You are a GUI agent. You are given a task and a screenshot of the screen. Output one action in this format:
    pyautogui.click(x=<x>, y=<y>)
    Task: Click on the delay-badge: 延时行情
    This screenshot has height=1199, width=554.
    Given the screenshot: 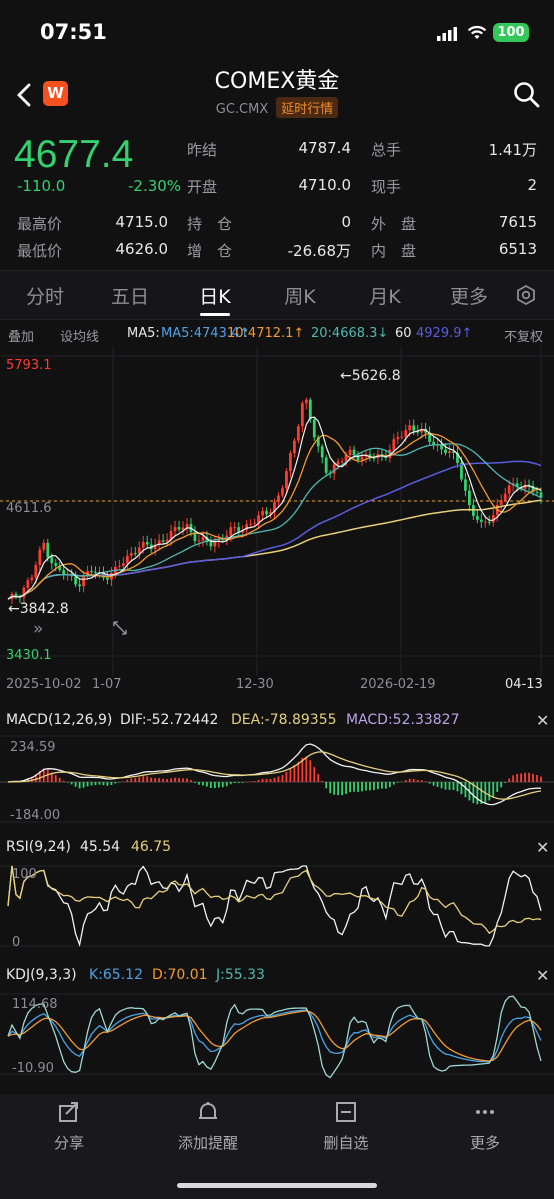 What is the action you would take?
    pyautogui.click(x=307, y=107)
    